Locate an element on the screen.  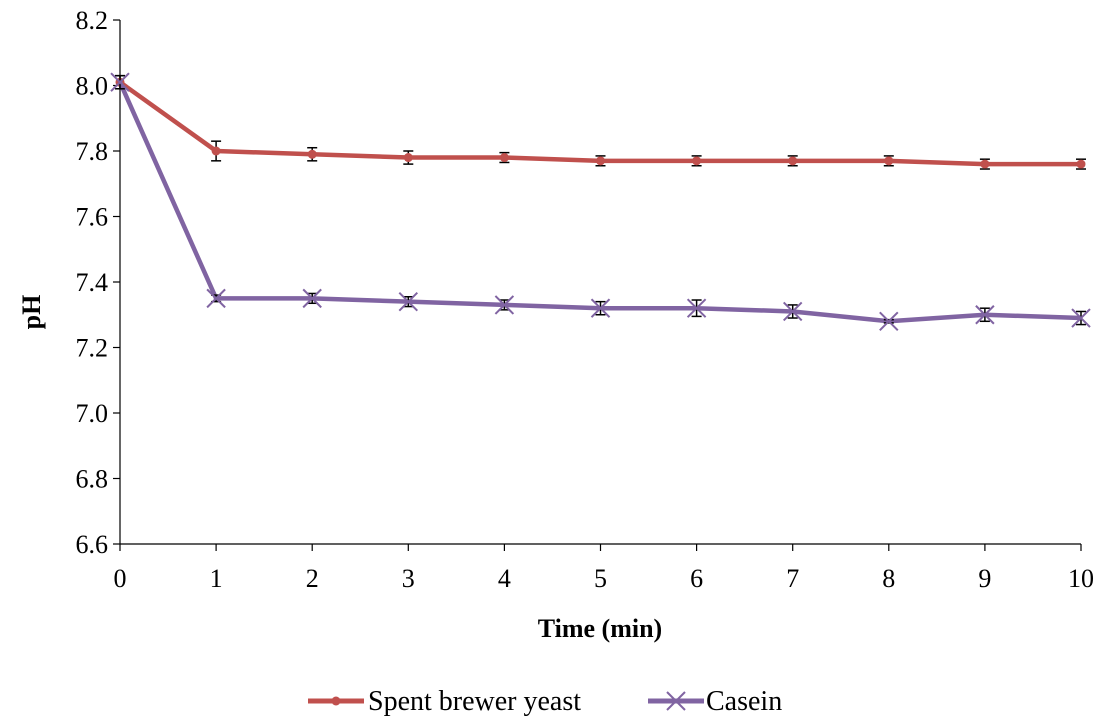
y-tick-label: 6.8 is located at coordinates (92, 479).